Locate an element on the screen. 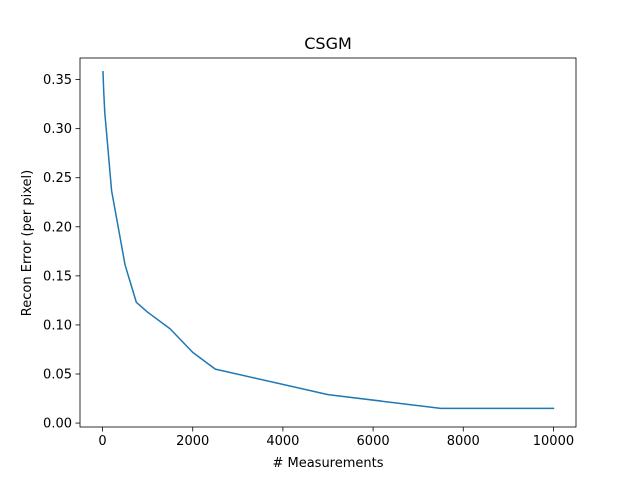 The width and height of the screenshot is (640, 484). chart-title: CSGM is located at coordinates (328, 43).